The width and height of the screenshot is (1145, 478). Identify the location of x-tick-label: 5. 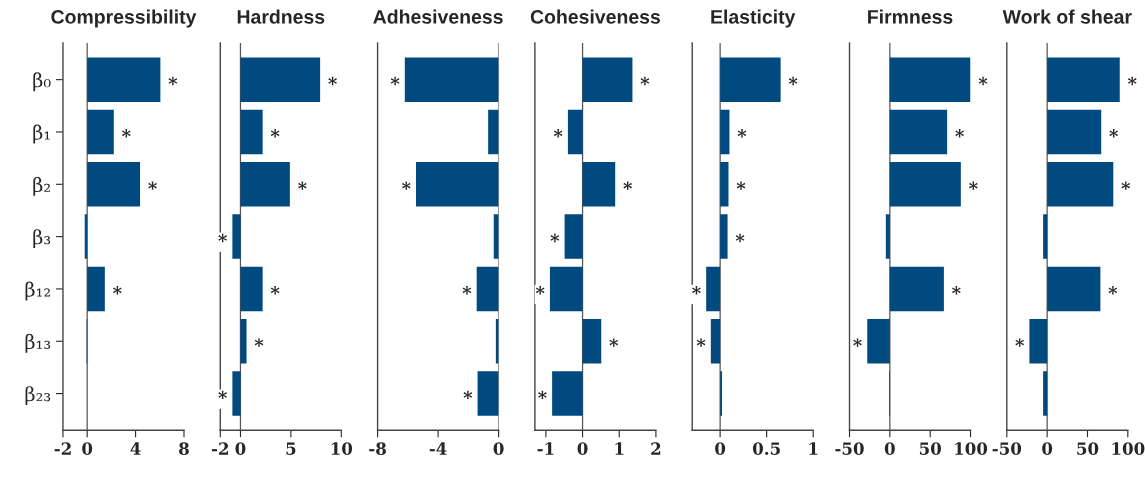
(291, 448).